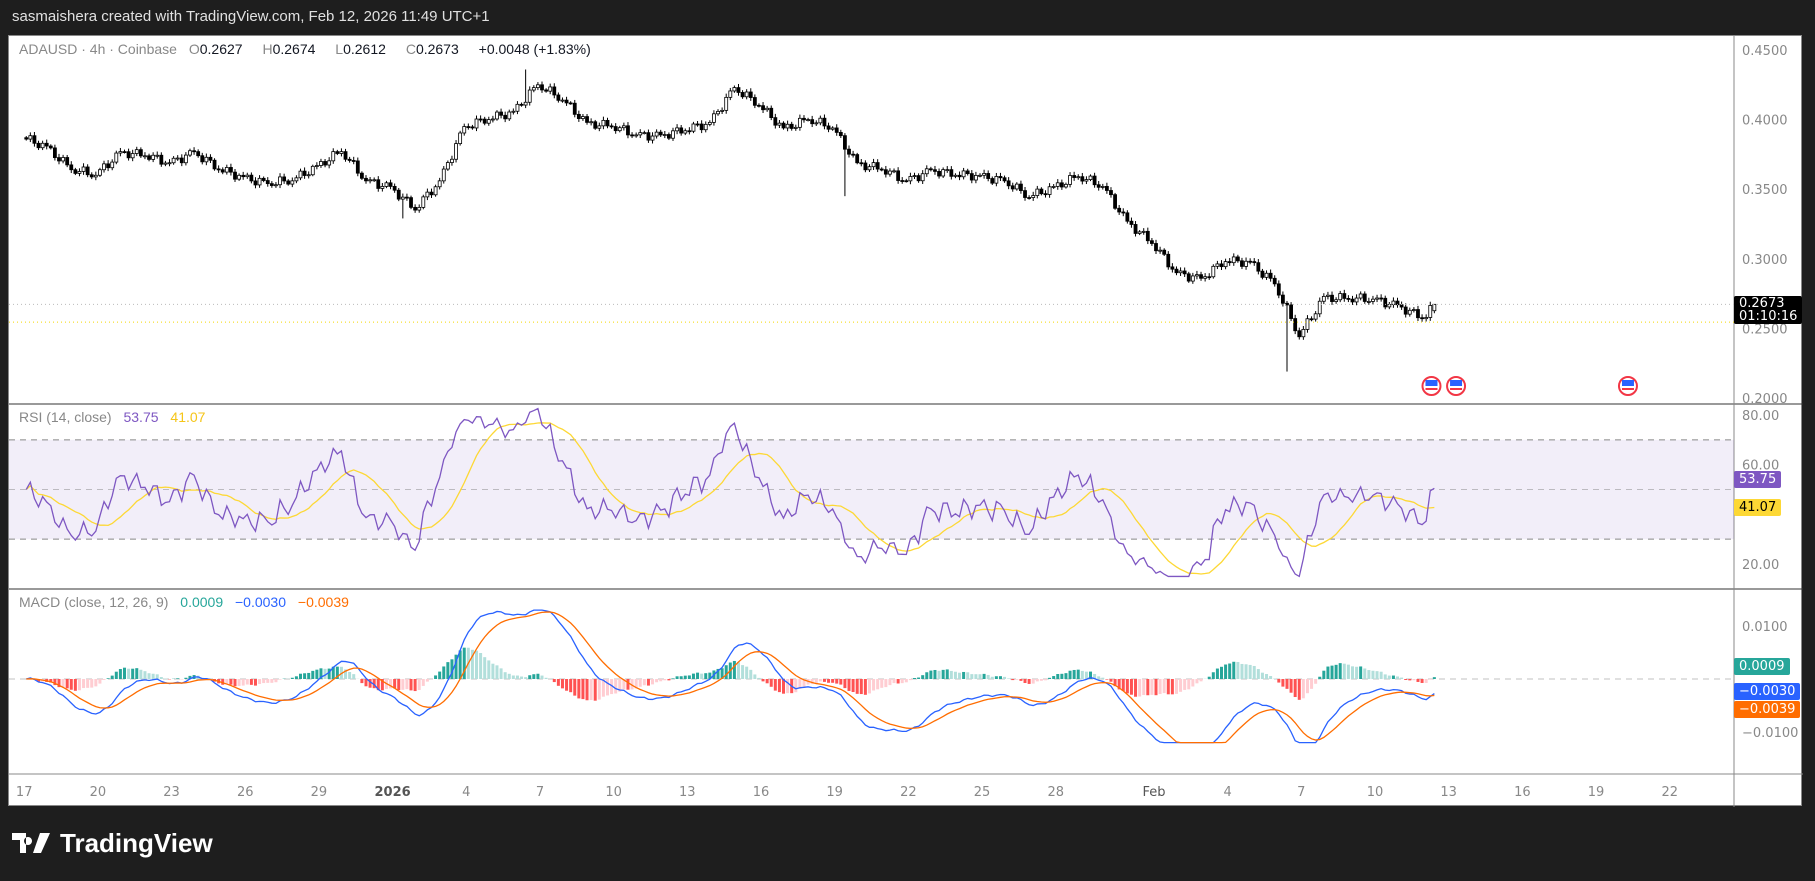 Image resolution: width=1815 pixels, height=881 pixels. I want to click on time-tick-label: 4, so click(466, 792).